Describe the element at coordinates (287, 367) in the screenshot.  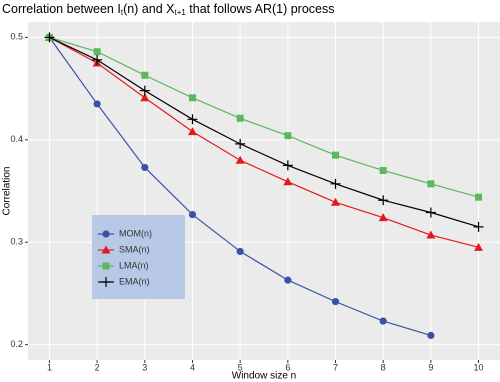
I see `x-tick-label: 6` at that location.